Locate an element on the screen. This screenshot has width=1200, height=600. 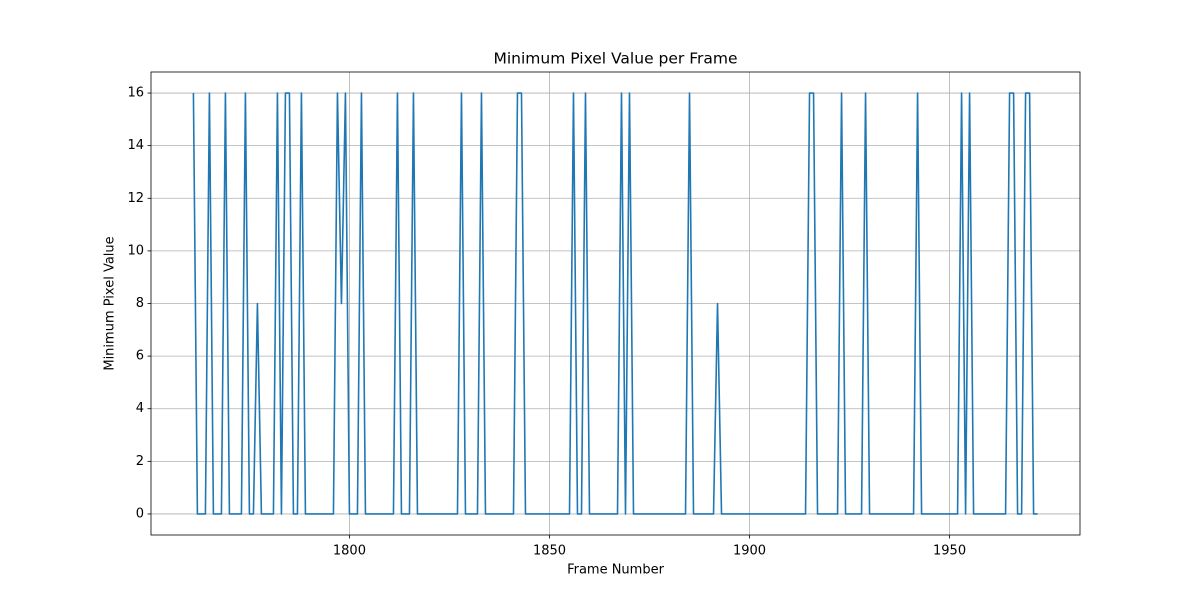
y-tick-label: 12 is located at coordinates (135, 198).